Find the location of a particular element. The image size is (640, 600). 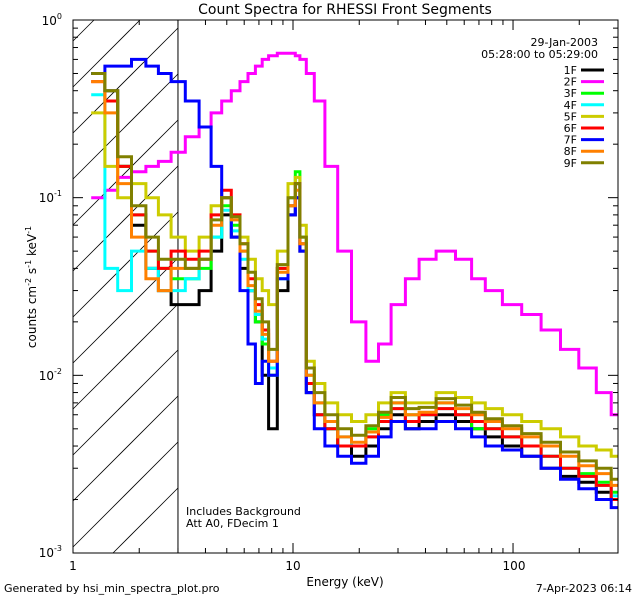

x-tick-label-1: 1 is located at coordinates (73, 566).